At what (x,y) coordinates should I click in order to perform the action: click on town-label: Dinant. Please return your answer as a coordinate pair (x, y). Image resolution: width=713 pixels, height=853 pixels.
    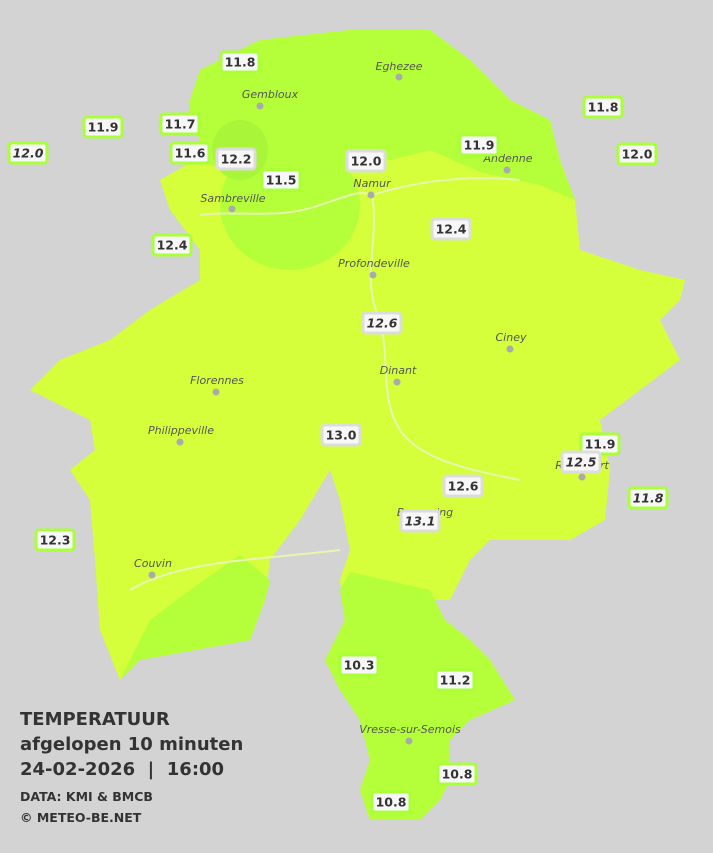
    Looking at the image, I should click on (398, 370).